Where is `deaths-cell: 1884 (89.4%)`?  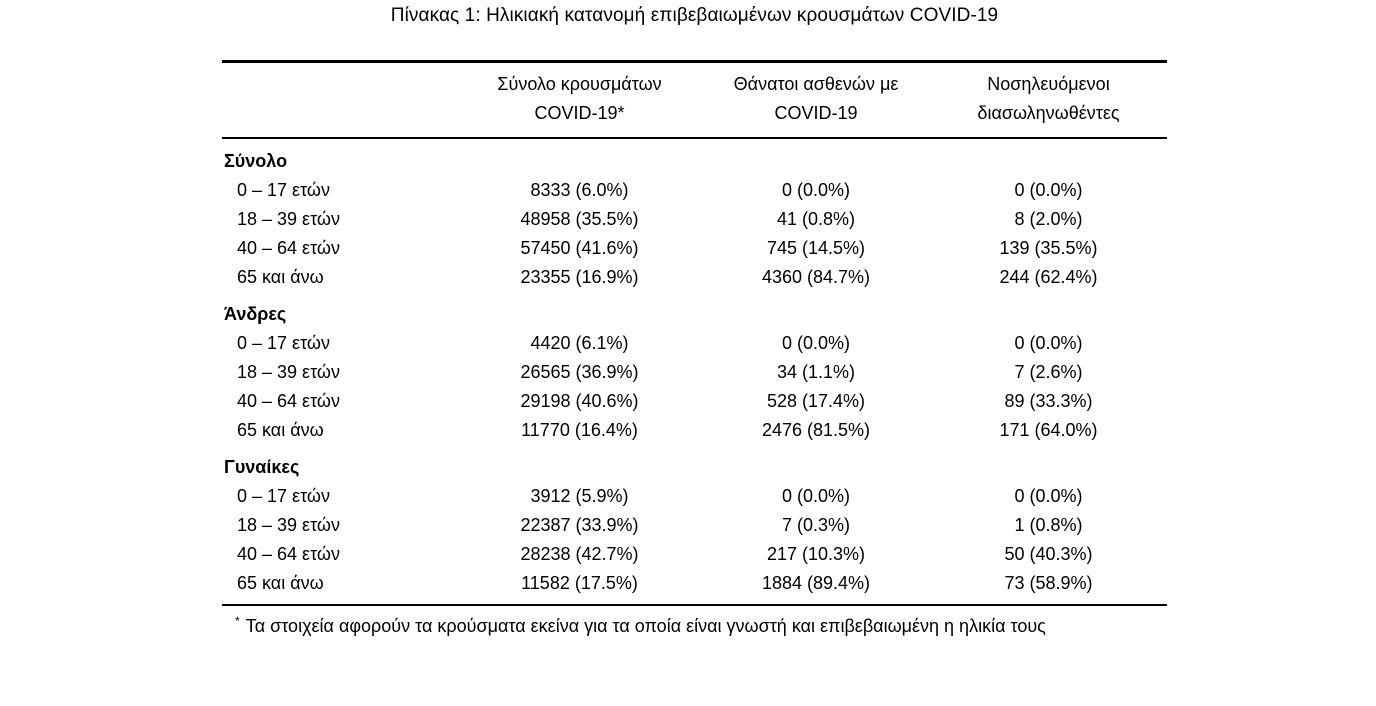 deaths-cell: 1884 (89.4%) is located at coordinates (816, 583).